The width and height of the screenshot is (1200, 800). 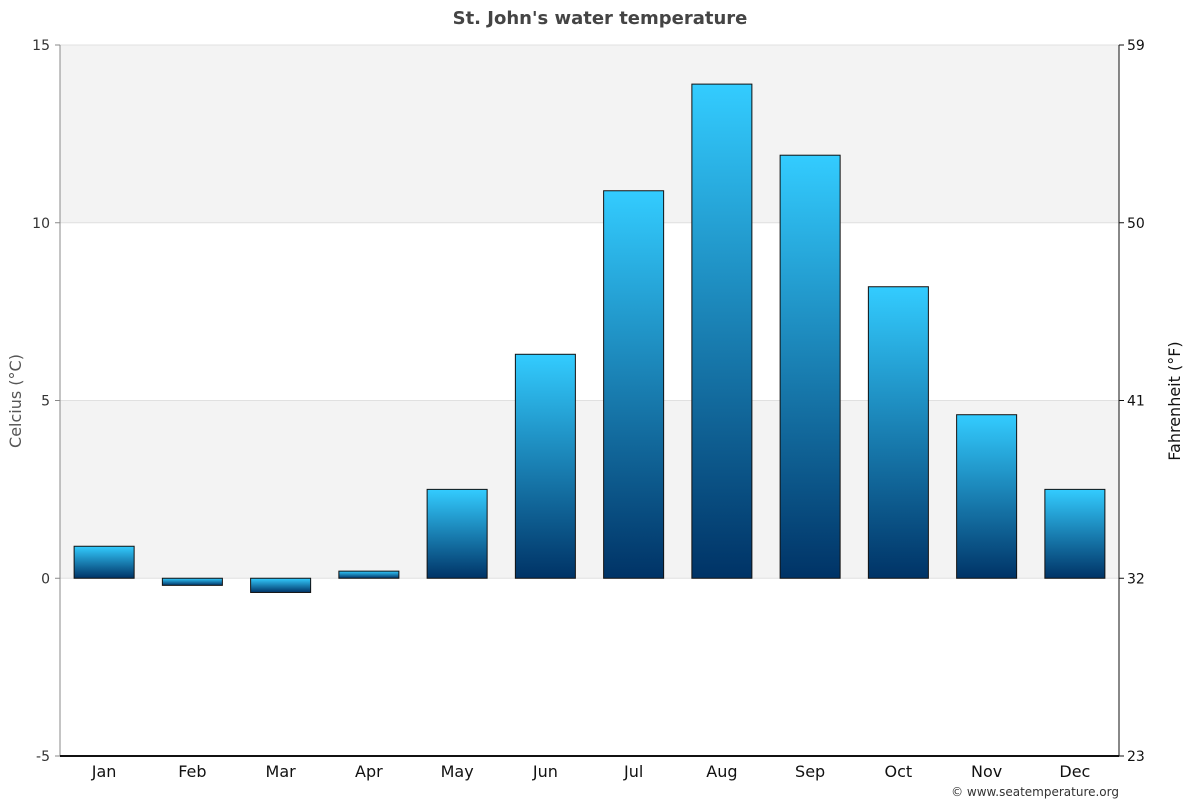 I want to click on bar-mar, so click(x=281, y=585).